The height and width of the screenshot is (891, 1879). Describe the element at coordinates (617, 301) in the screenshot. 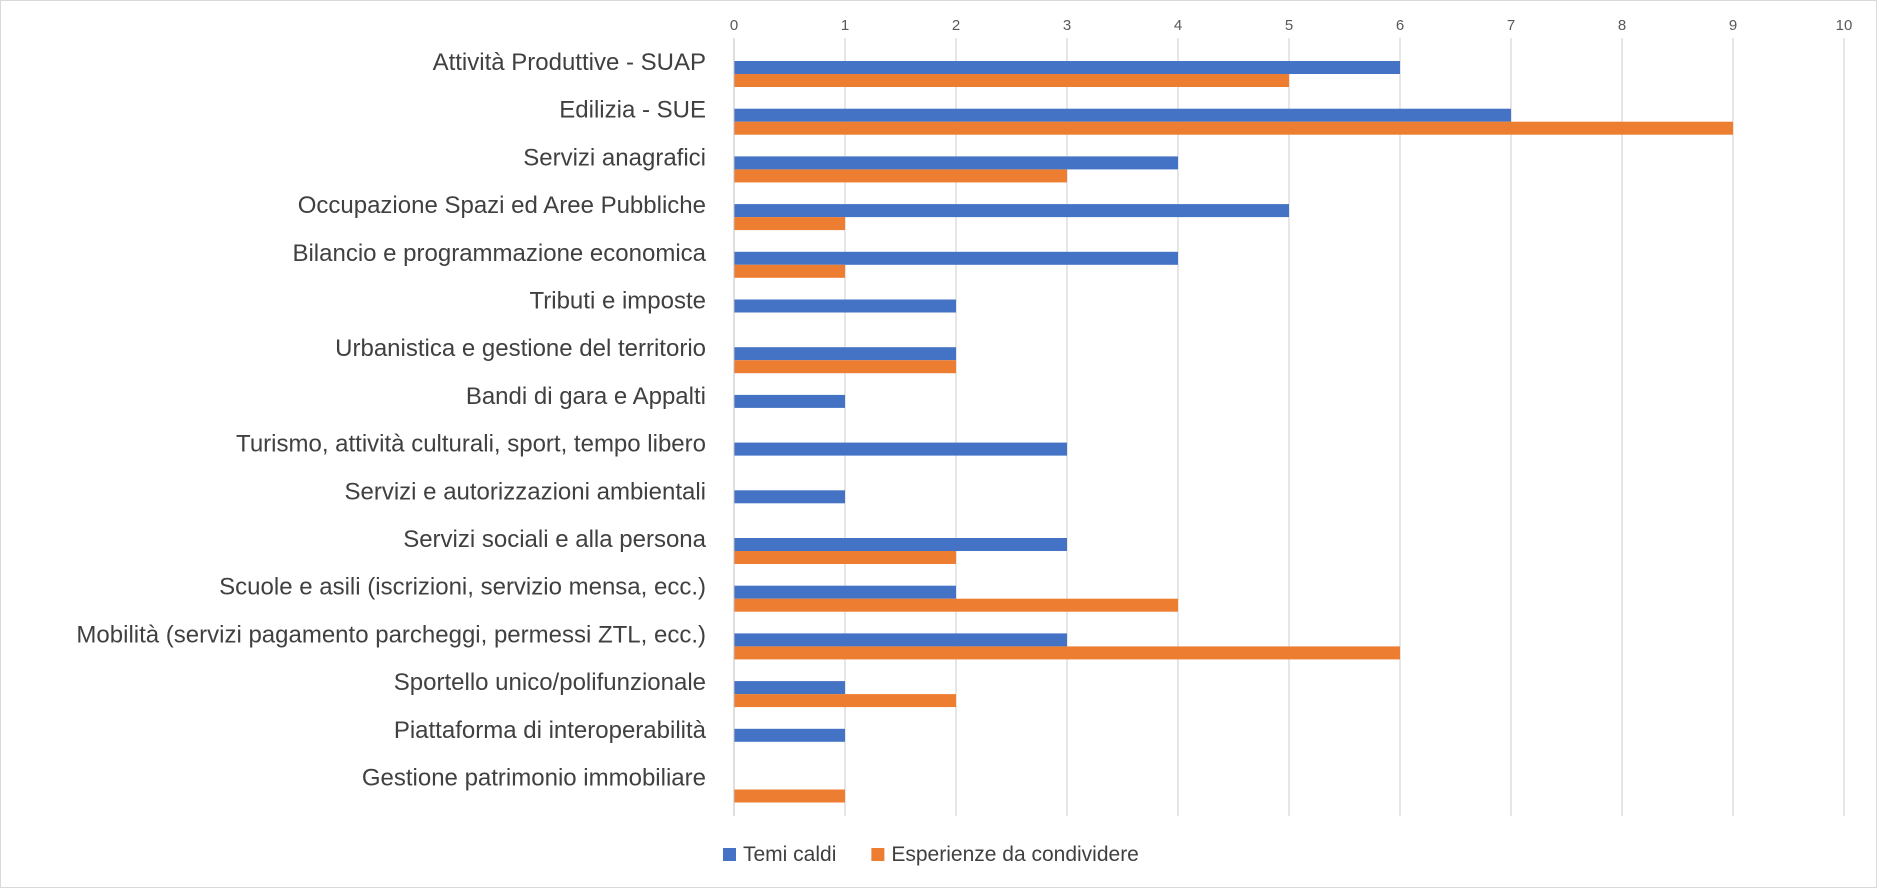

I see `category-label: Tributi e imposte` at that location.